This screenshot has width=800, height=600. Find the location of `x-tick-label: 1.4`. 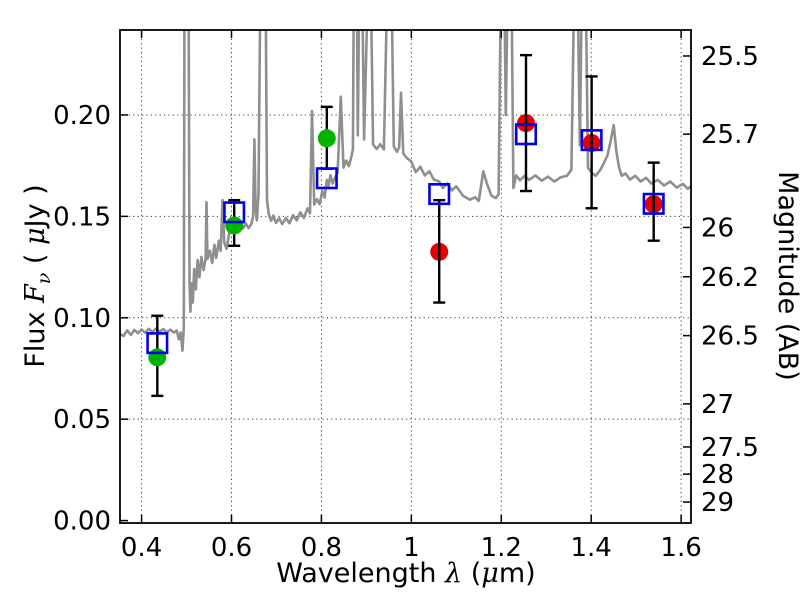

x-tick-label: 1.4 is located at coordinates (591, 548).